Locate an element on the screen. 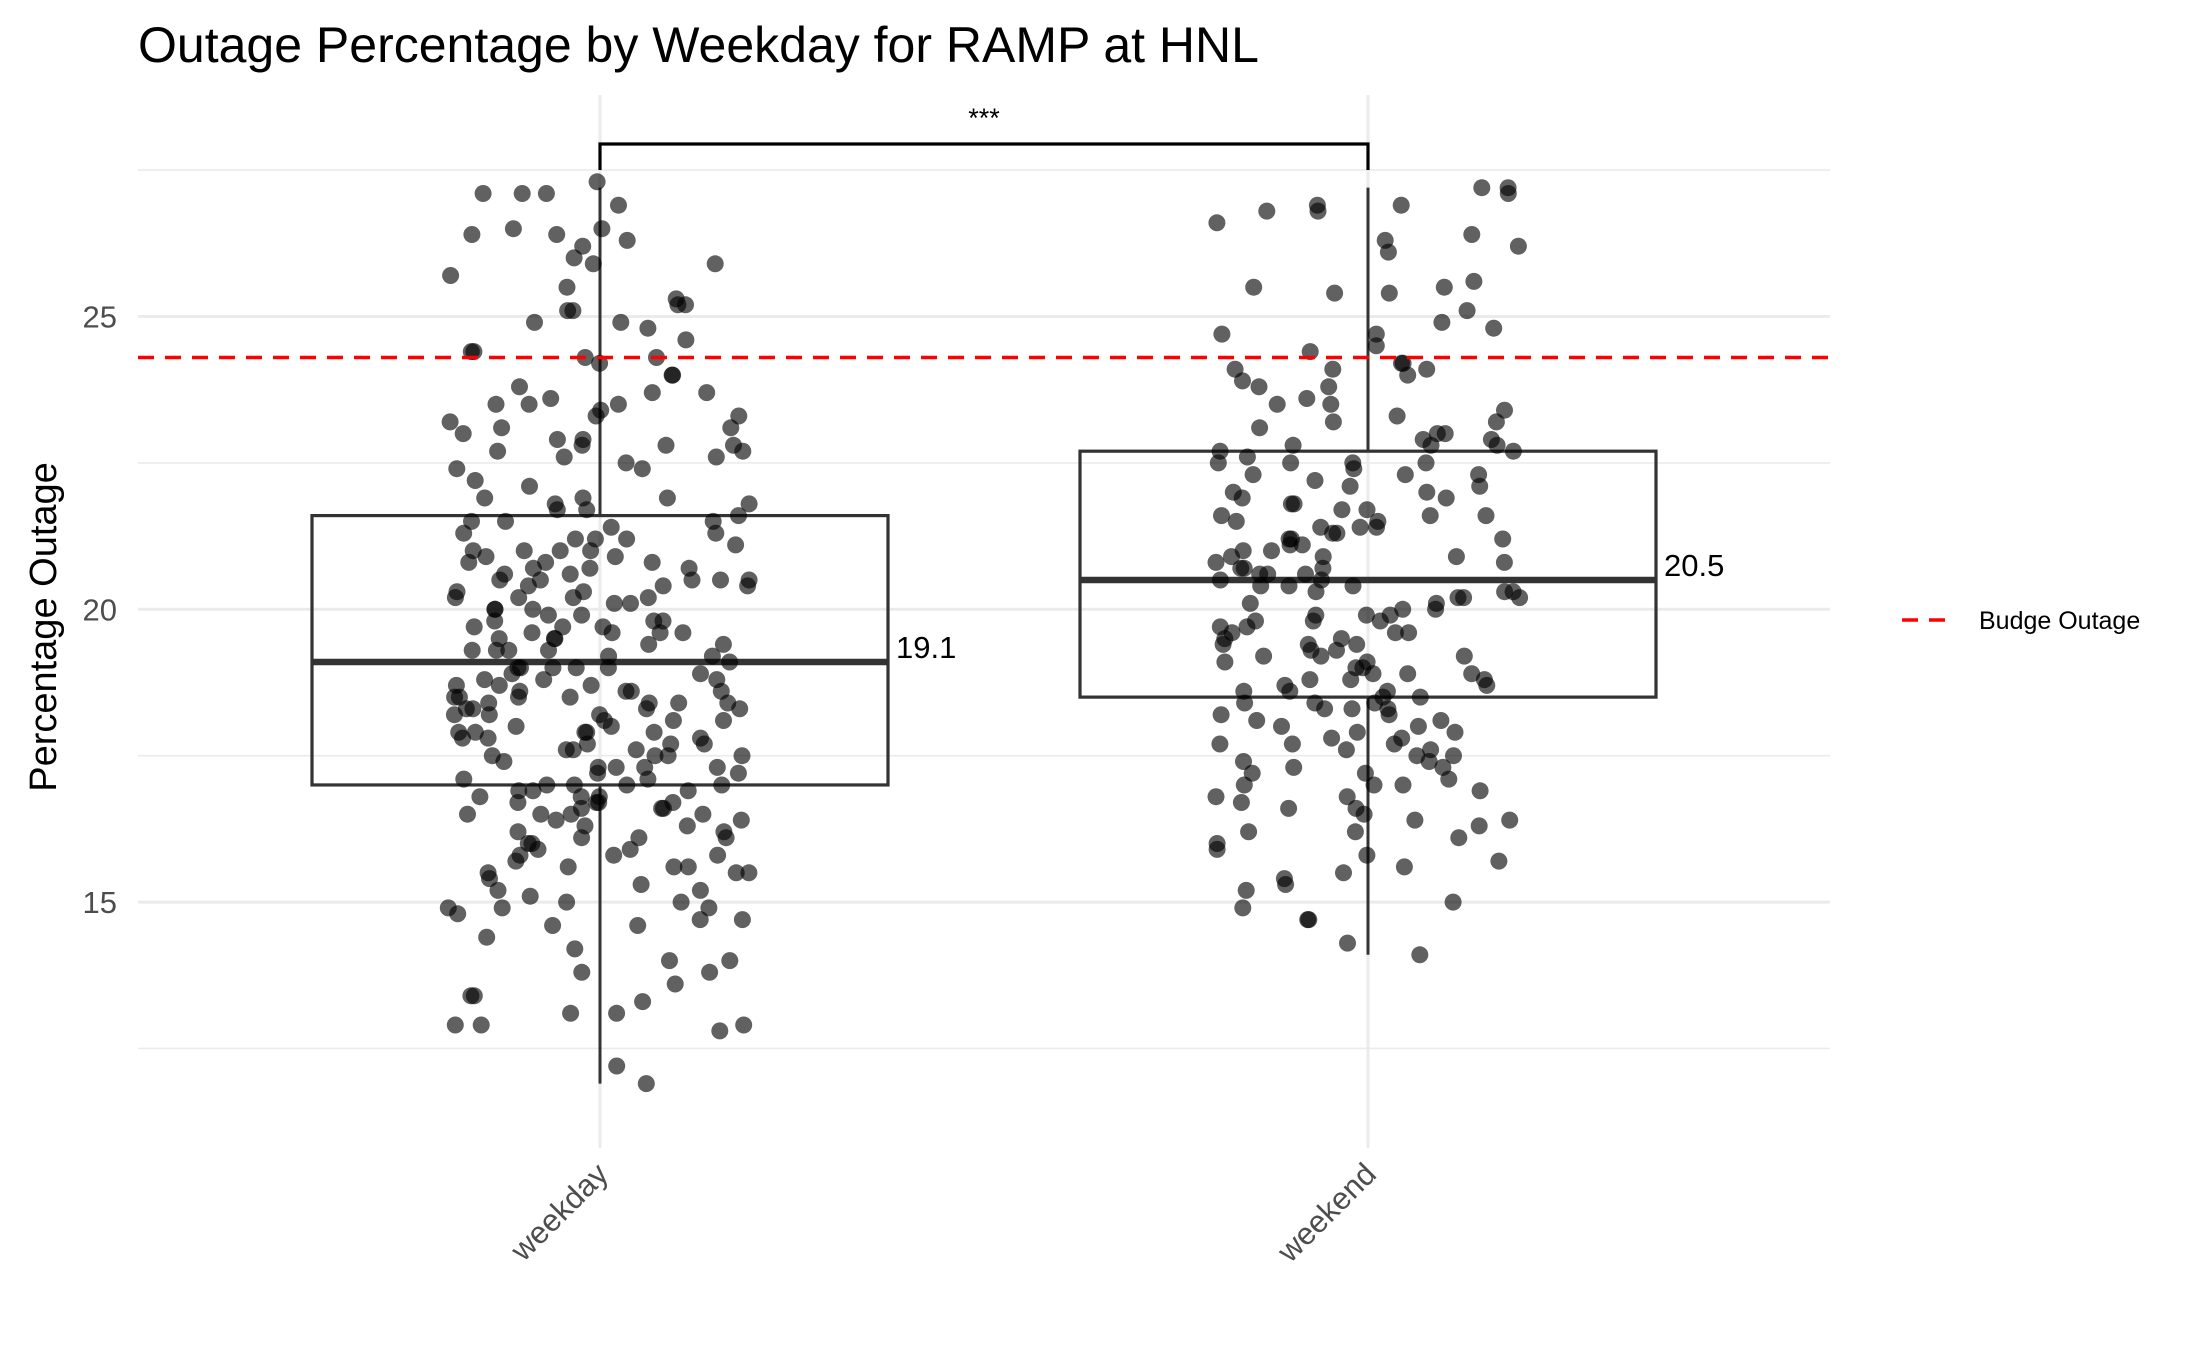 The image size is (2200, 1357). median-value-label: 19.1 is located at coordinates (926, 647).